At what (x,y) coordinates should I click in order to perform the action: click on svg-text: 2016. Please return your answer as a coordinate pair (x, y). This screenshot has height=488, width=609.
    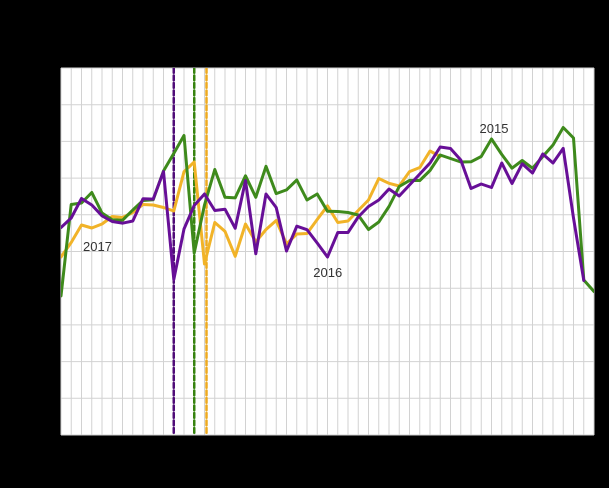
    Looking at the image, I should click on (327, 272).